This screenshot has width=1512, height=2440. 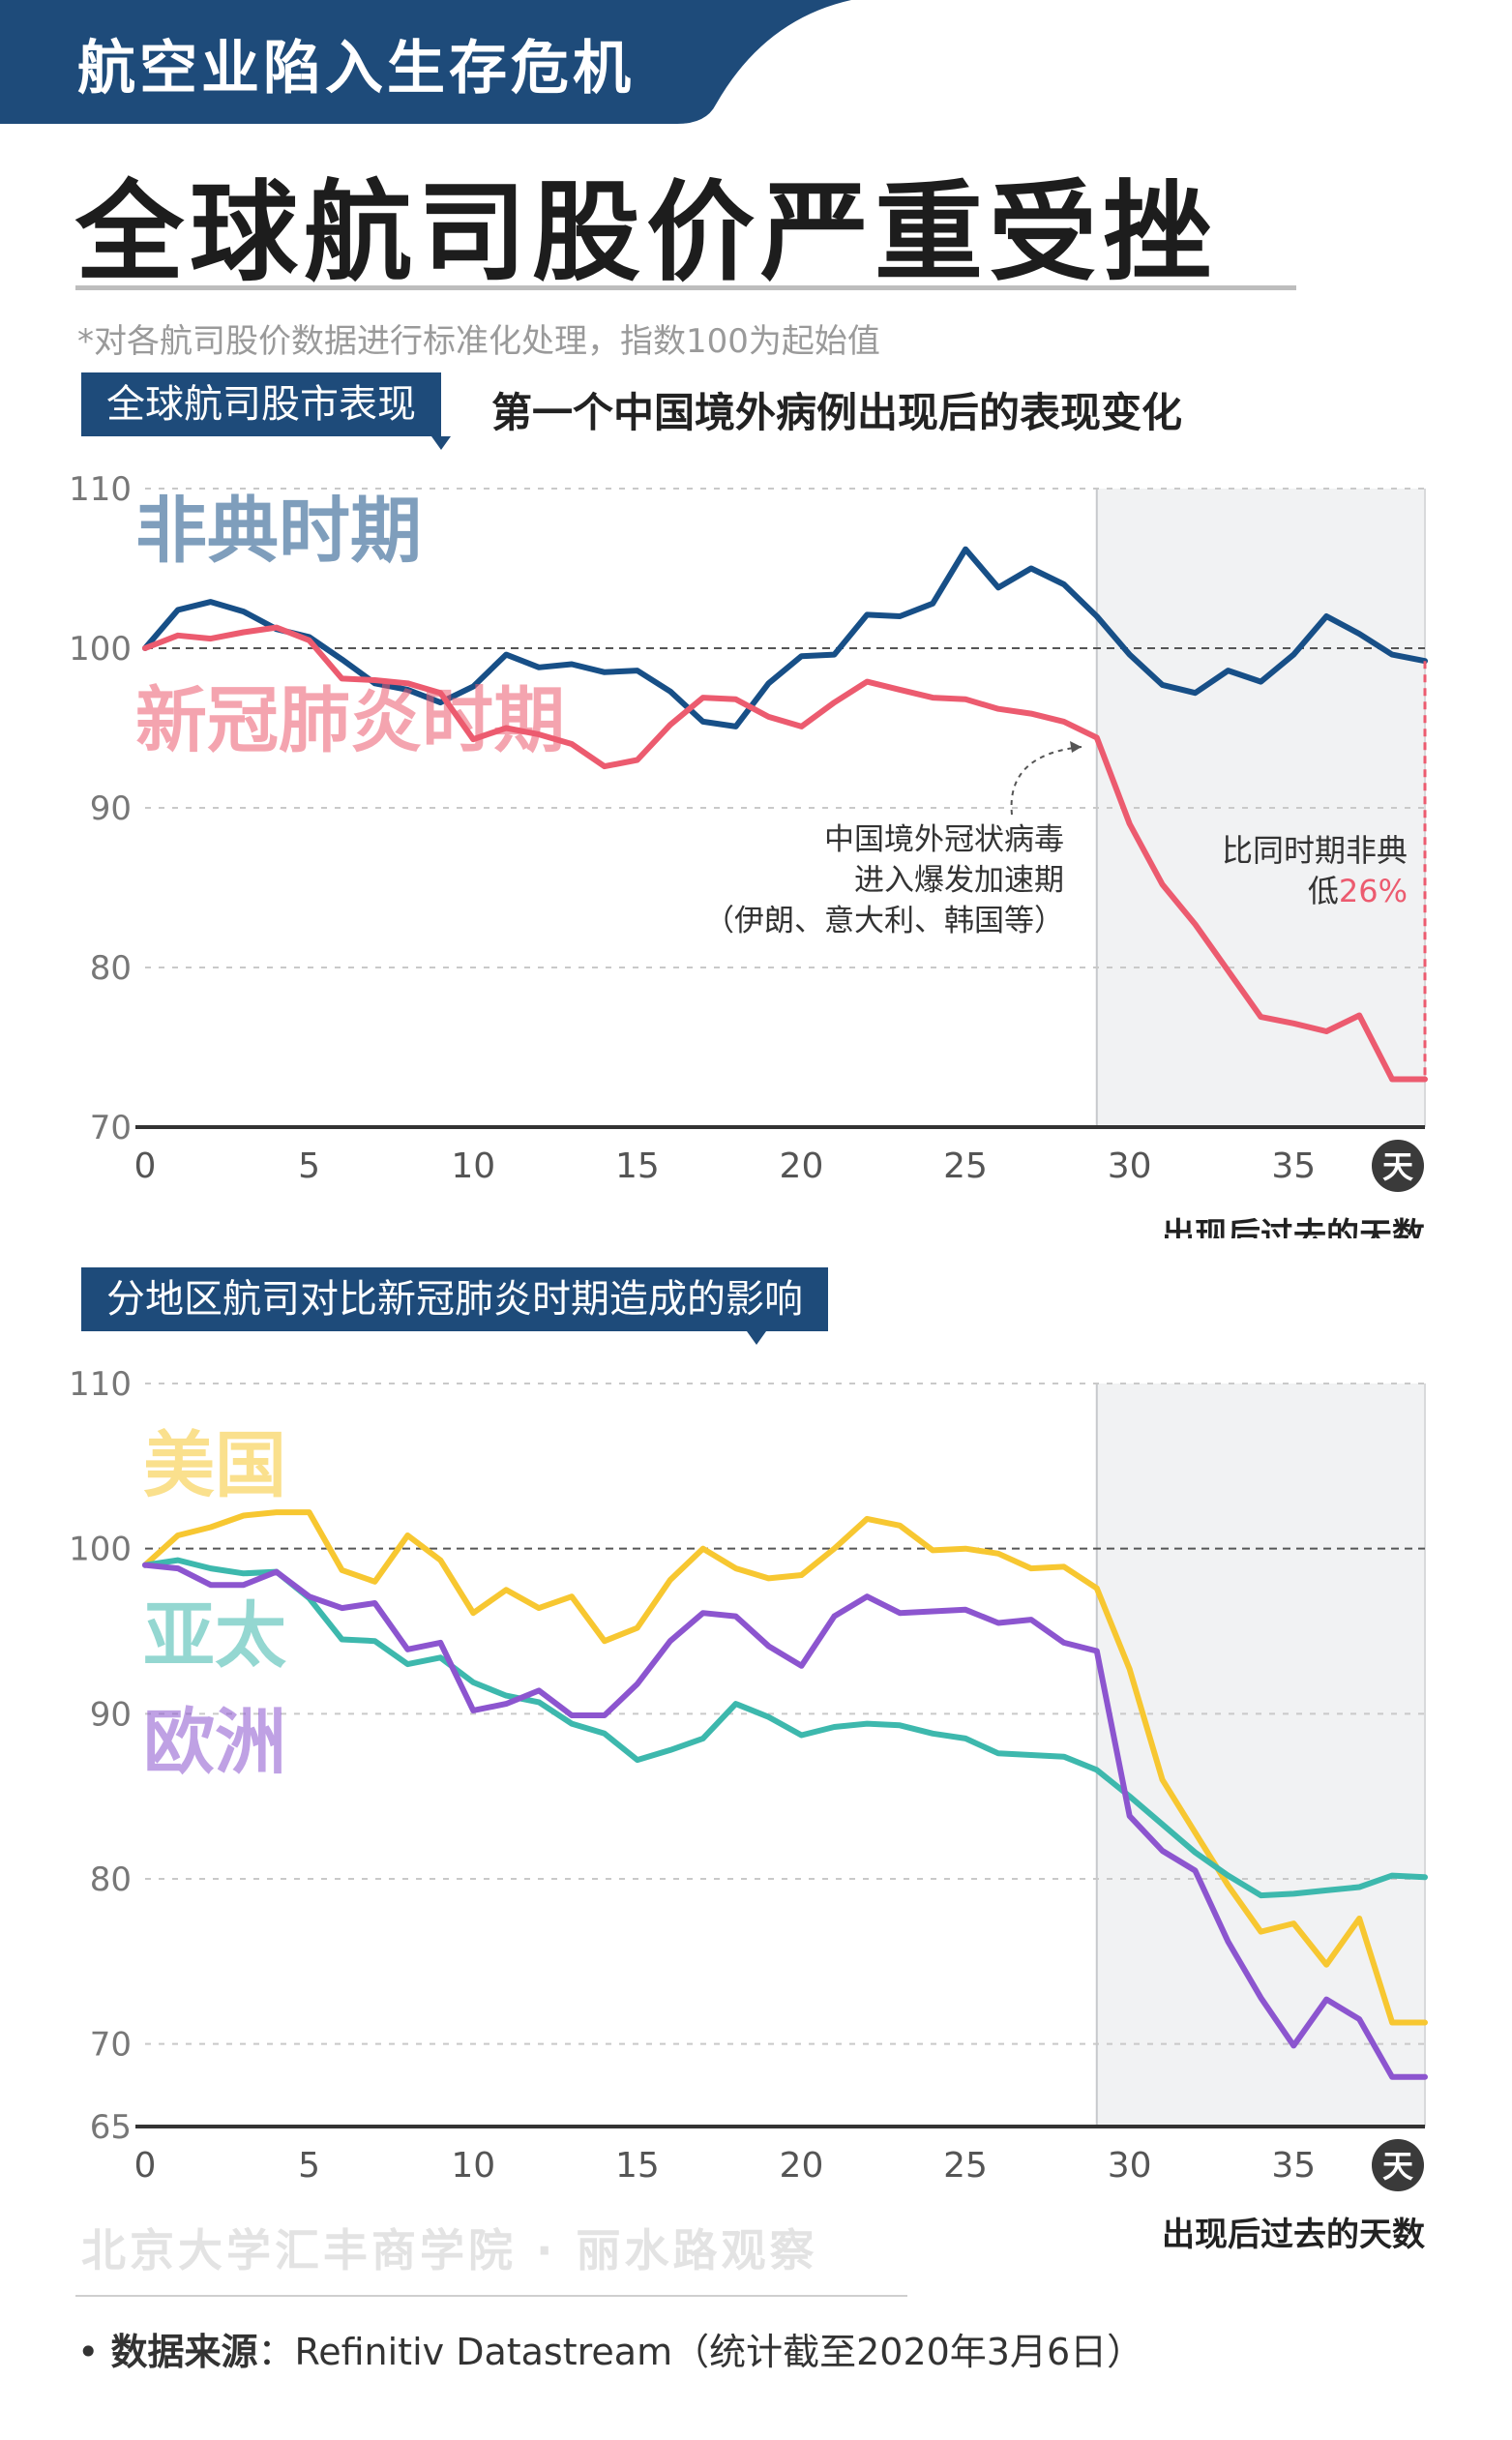 I want to click on annotation-gap-value: 26%, so click(x=1374, y=891).